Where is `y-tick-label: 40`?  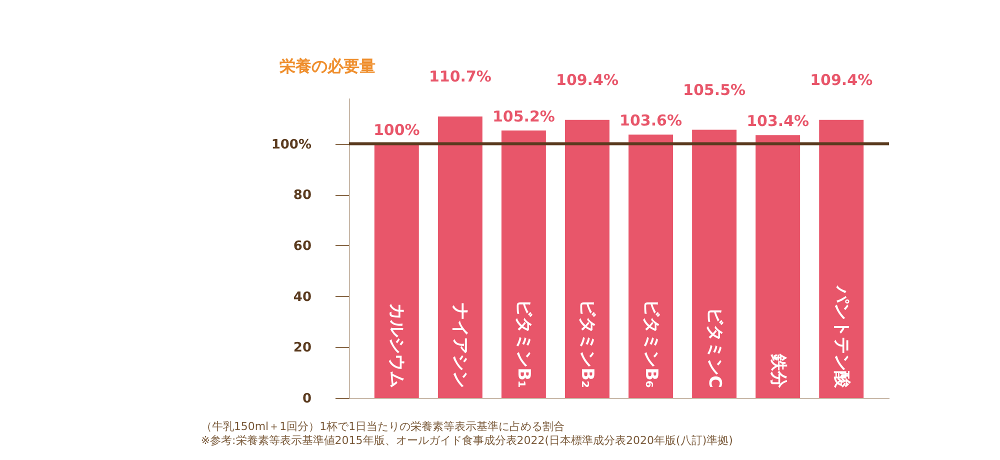 y-tick-label: 40 is located at coordinates (302, 297).